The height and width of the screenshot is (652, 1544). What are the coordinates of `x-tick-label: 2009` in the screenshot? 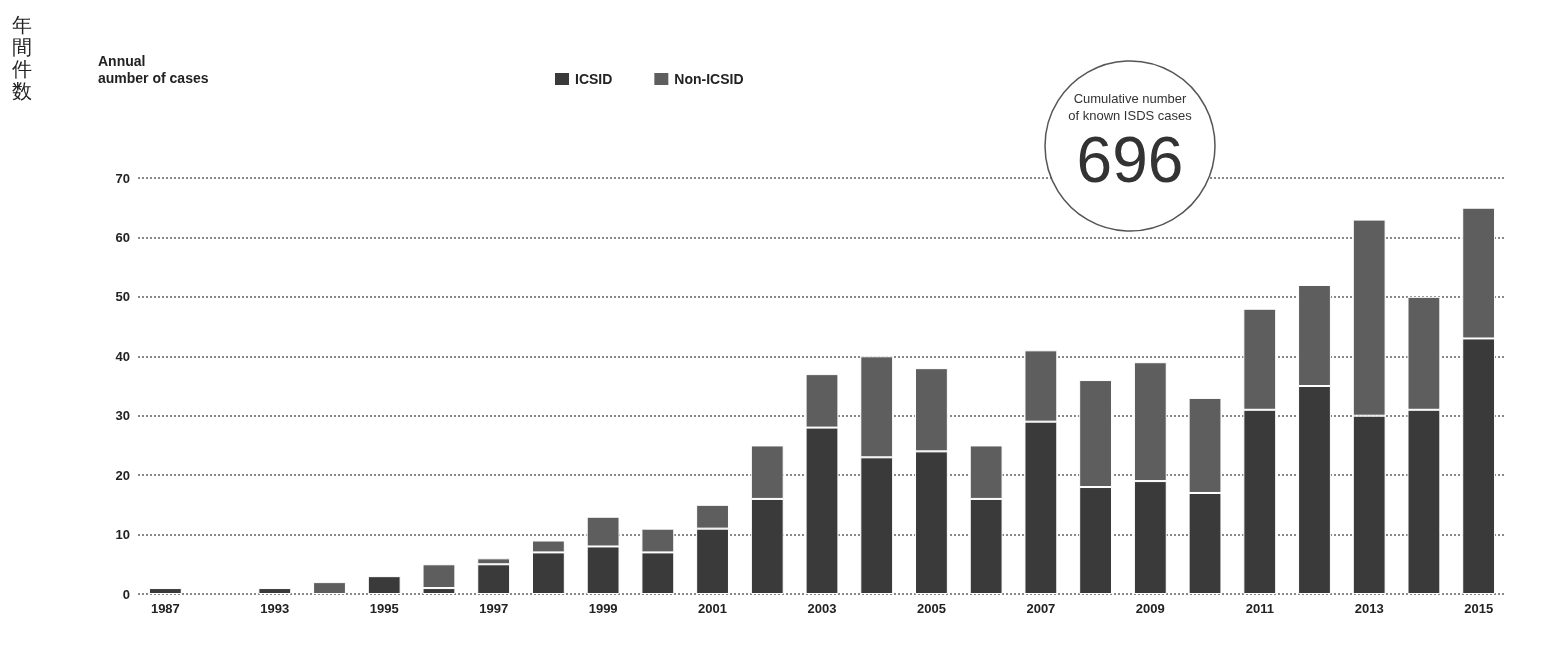 It's located at (1150, 608).